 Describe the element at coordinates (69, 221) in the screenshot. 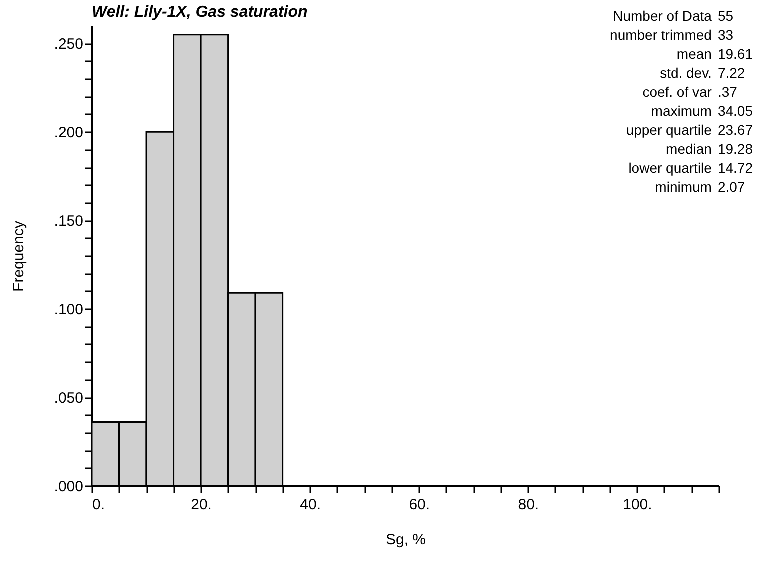

I see `y-tick-label: .150` at that location.